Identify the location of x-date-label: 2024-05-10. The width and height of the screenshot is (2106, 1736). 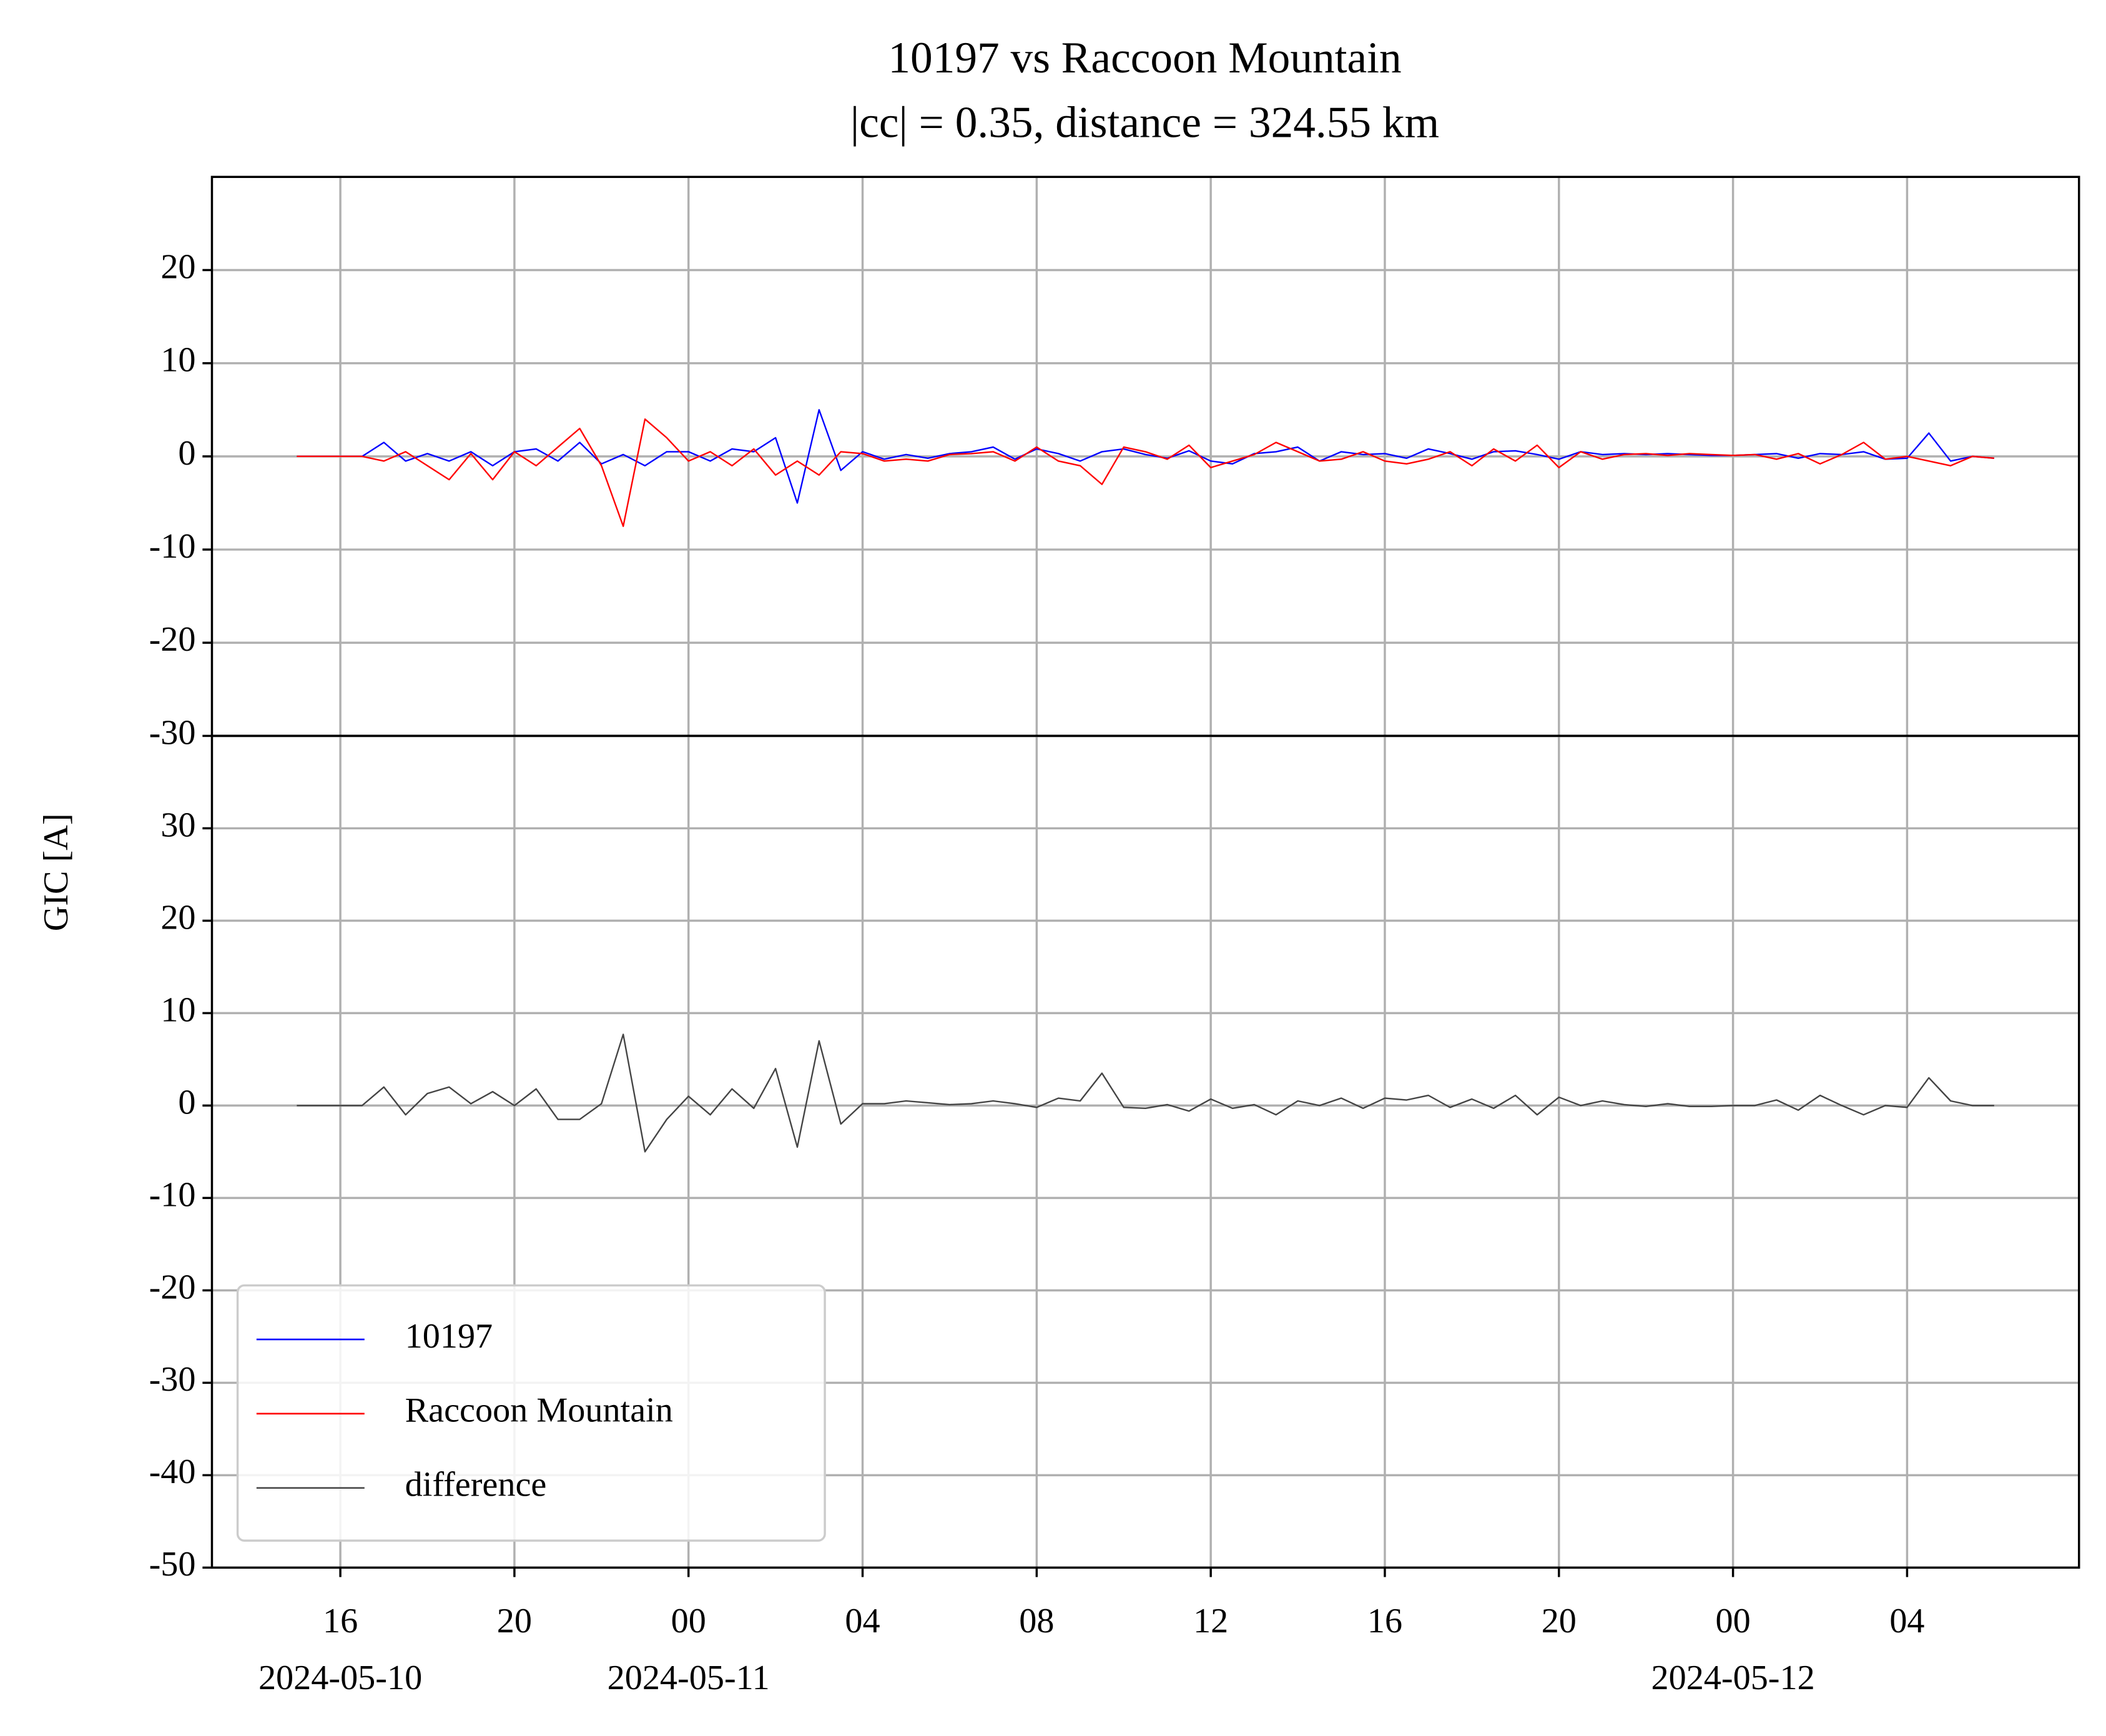
(340, 1678).